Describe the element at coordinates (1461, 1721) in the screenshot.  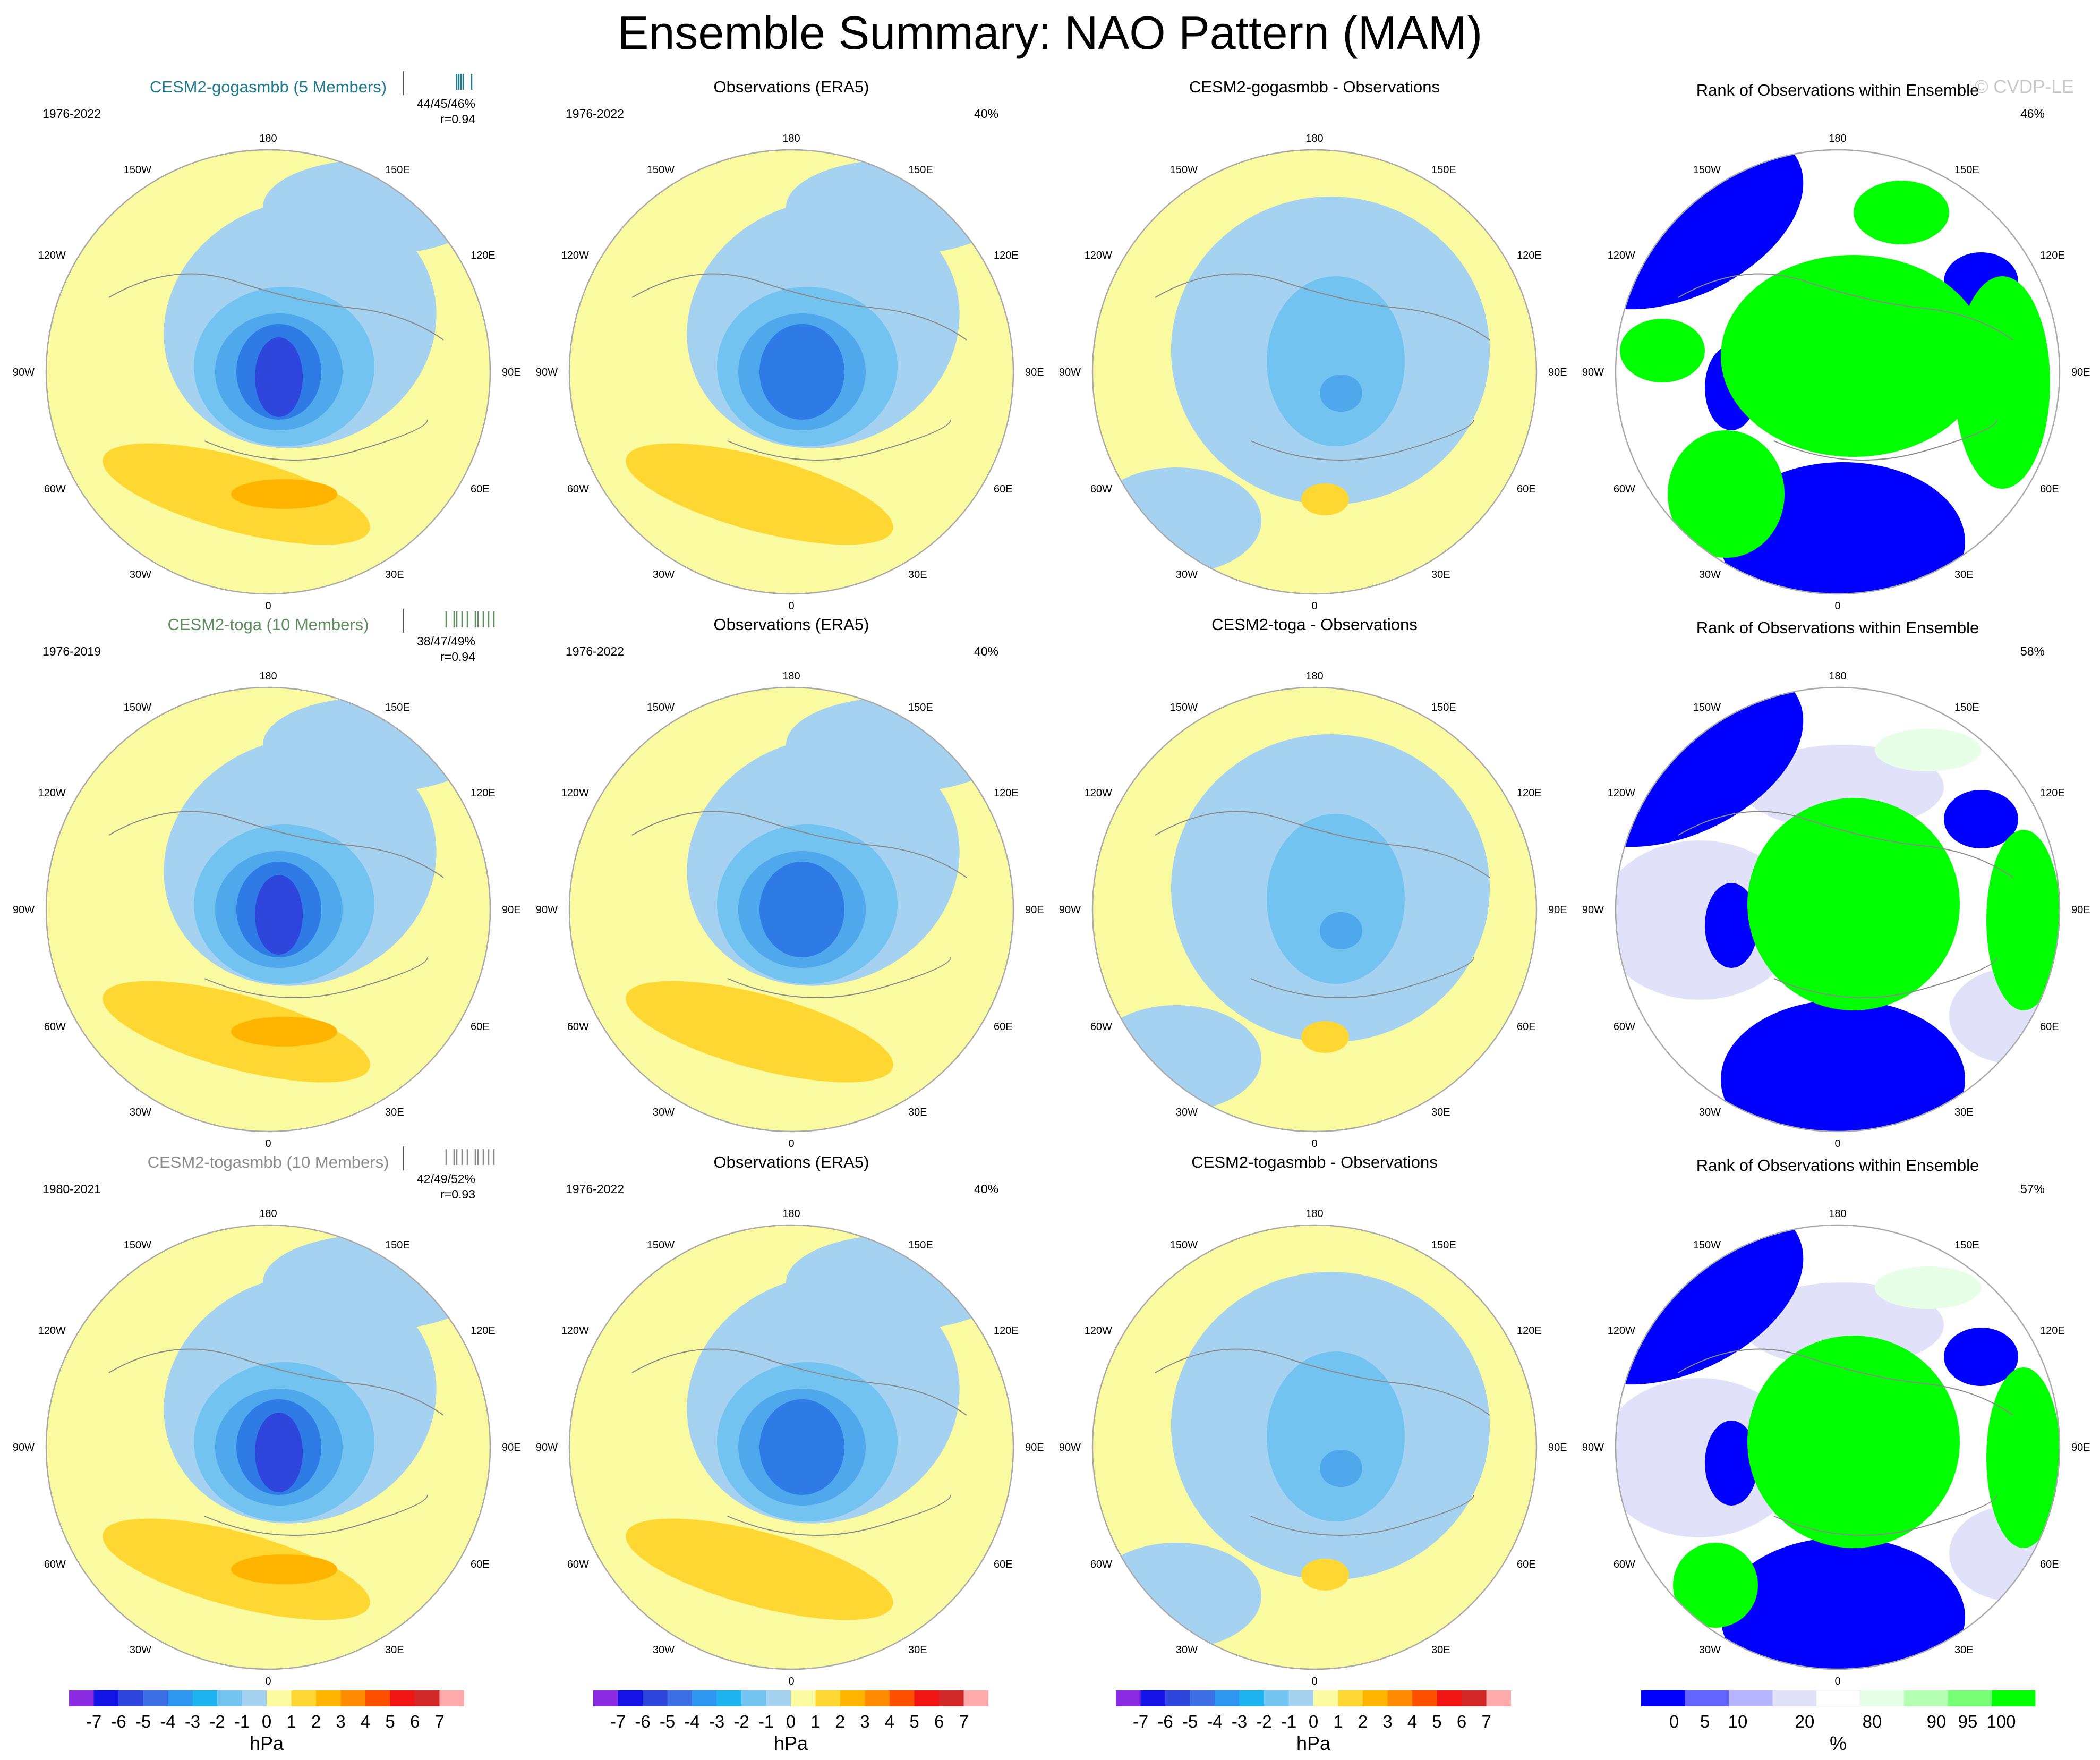
I see `colorbar-tick: 6` at that location.